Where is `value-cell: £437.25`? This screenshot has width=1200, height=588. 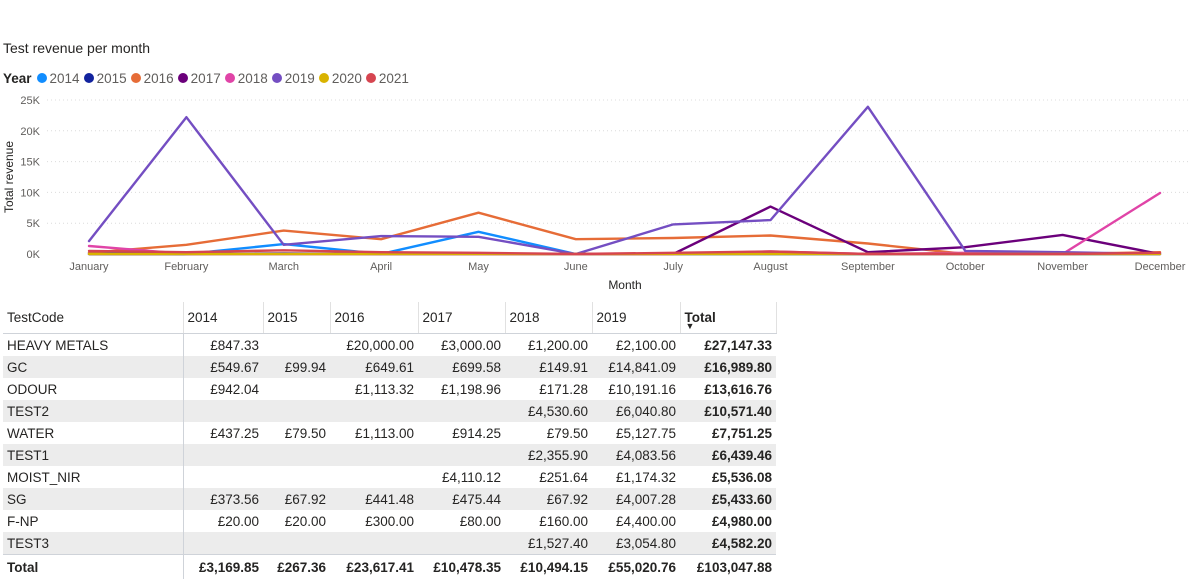 value-cell: £437.25 is located at coordinates (234, 433).